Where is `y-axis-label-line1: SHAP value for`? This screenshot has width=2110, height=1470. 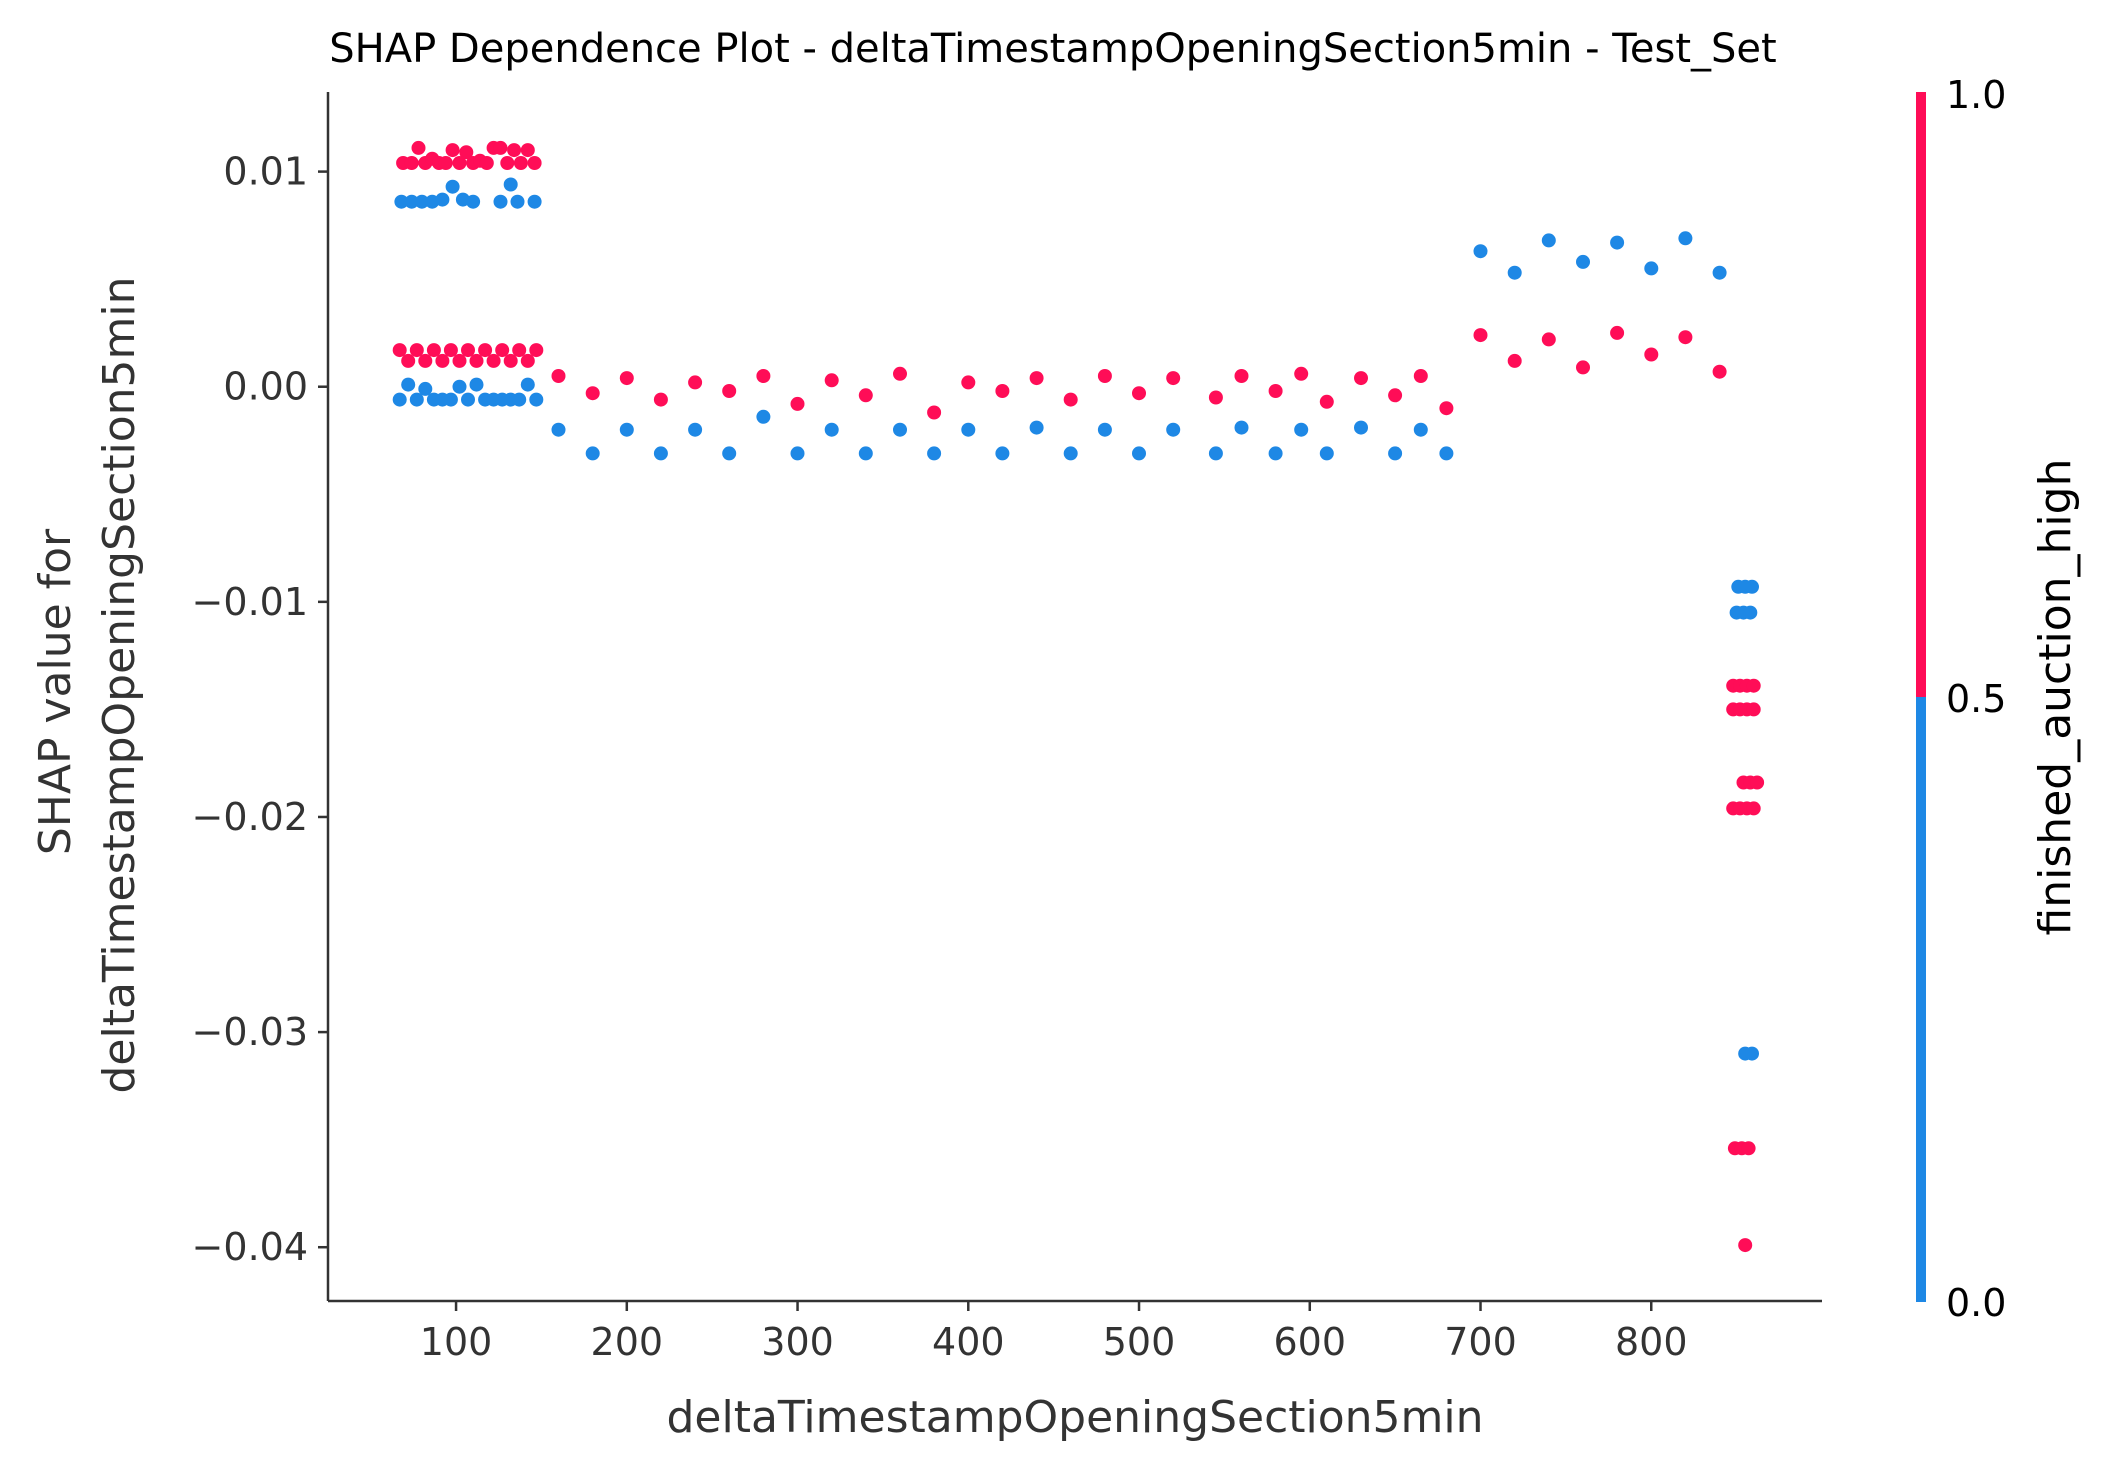
y-axis-label-line1: SHAP value for is located at coordinates (55, 691).